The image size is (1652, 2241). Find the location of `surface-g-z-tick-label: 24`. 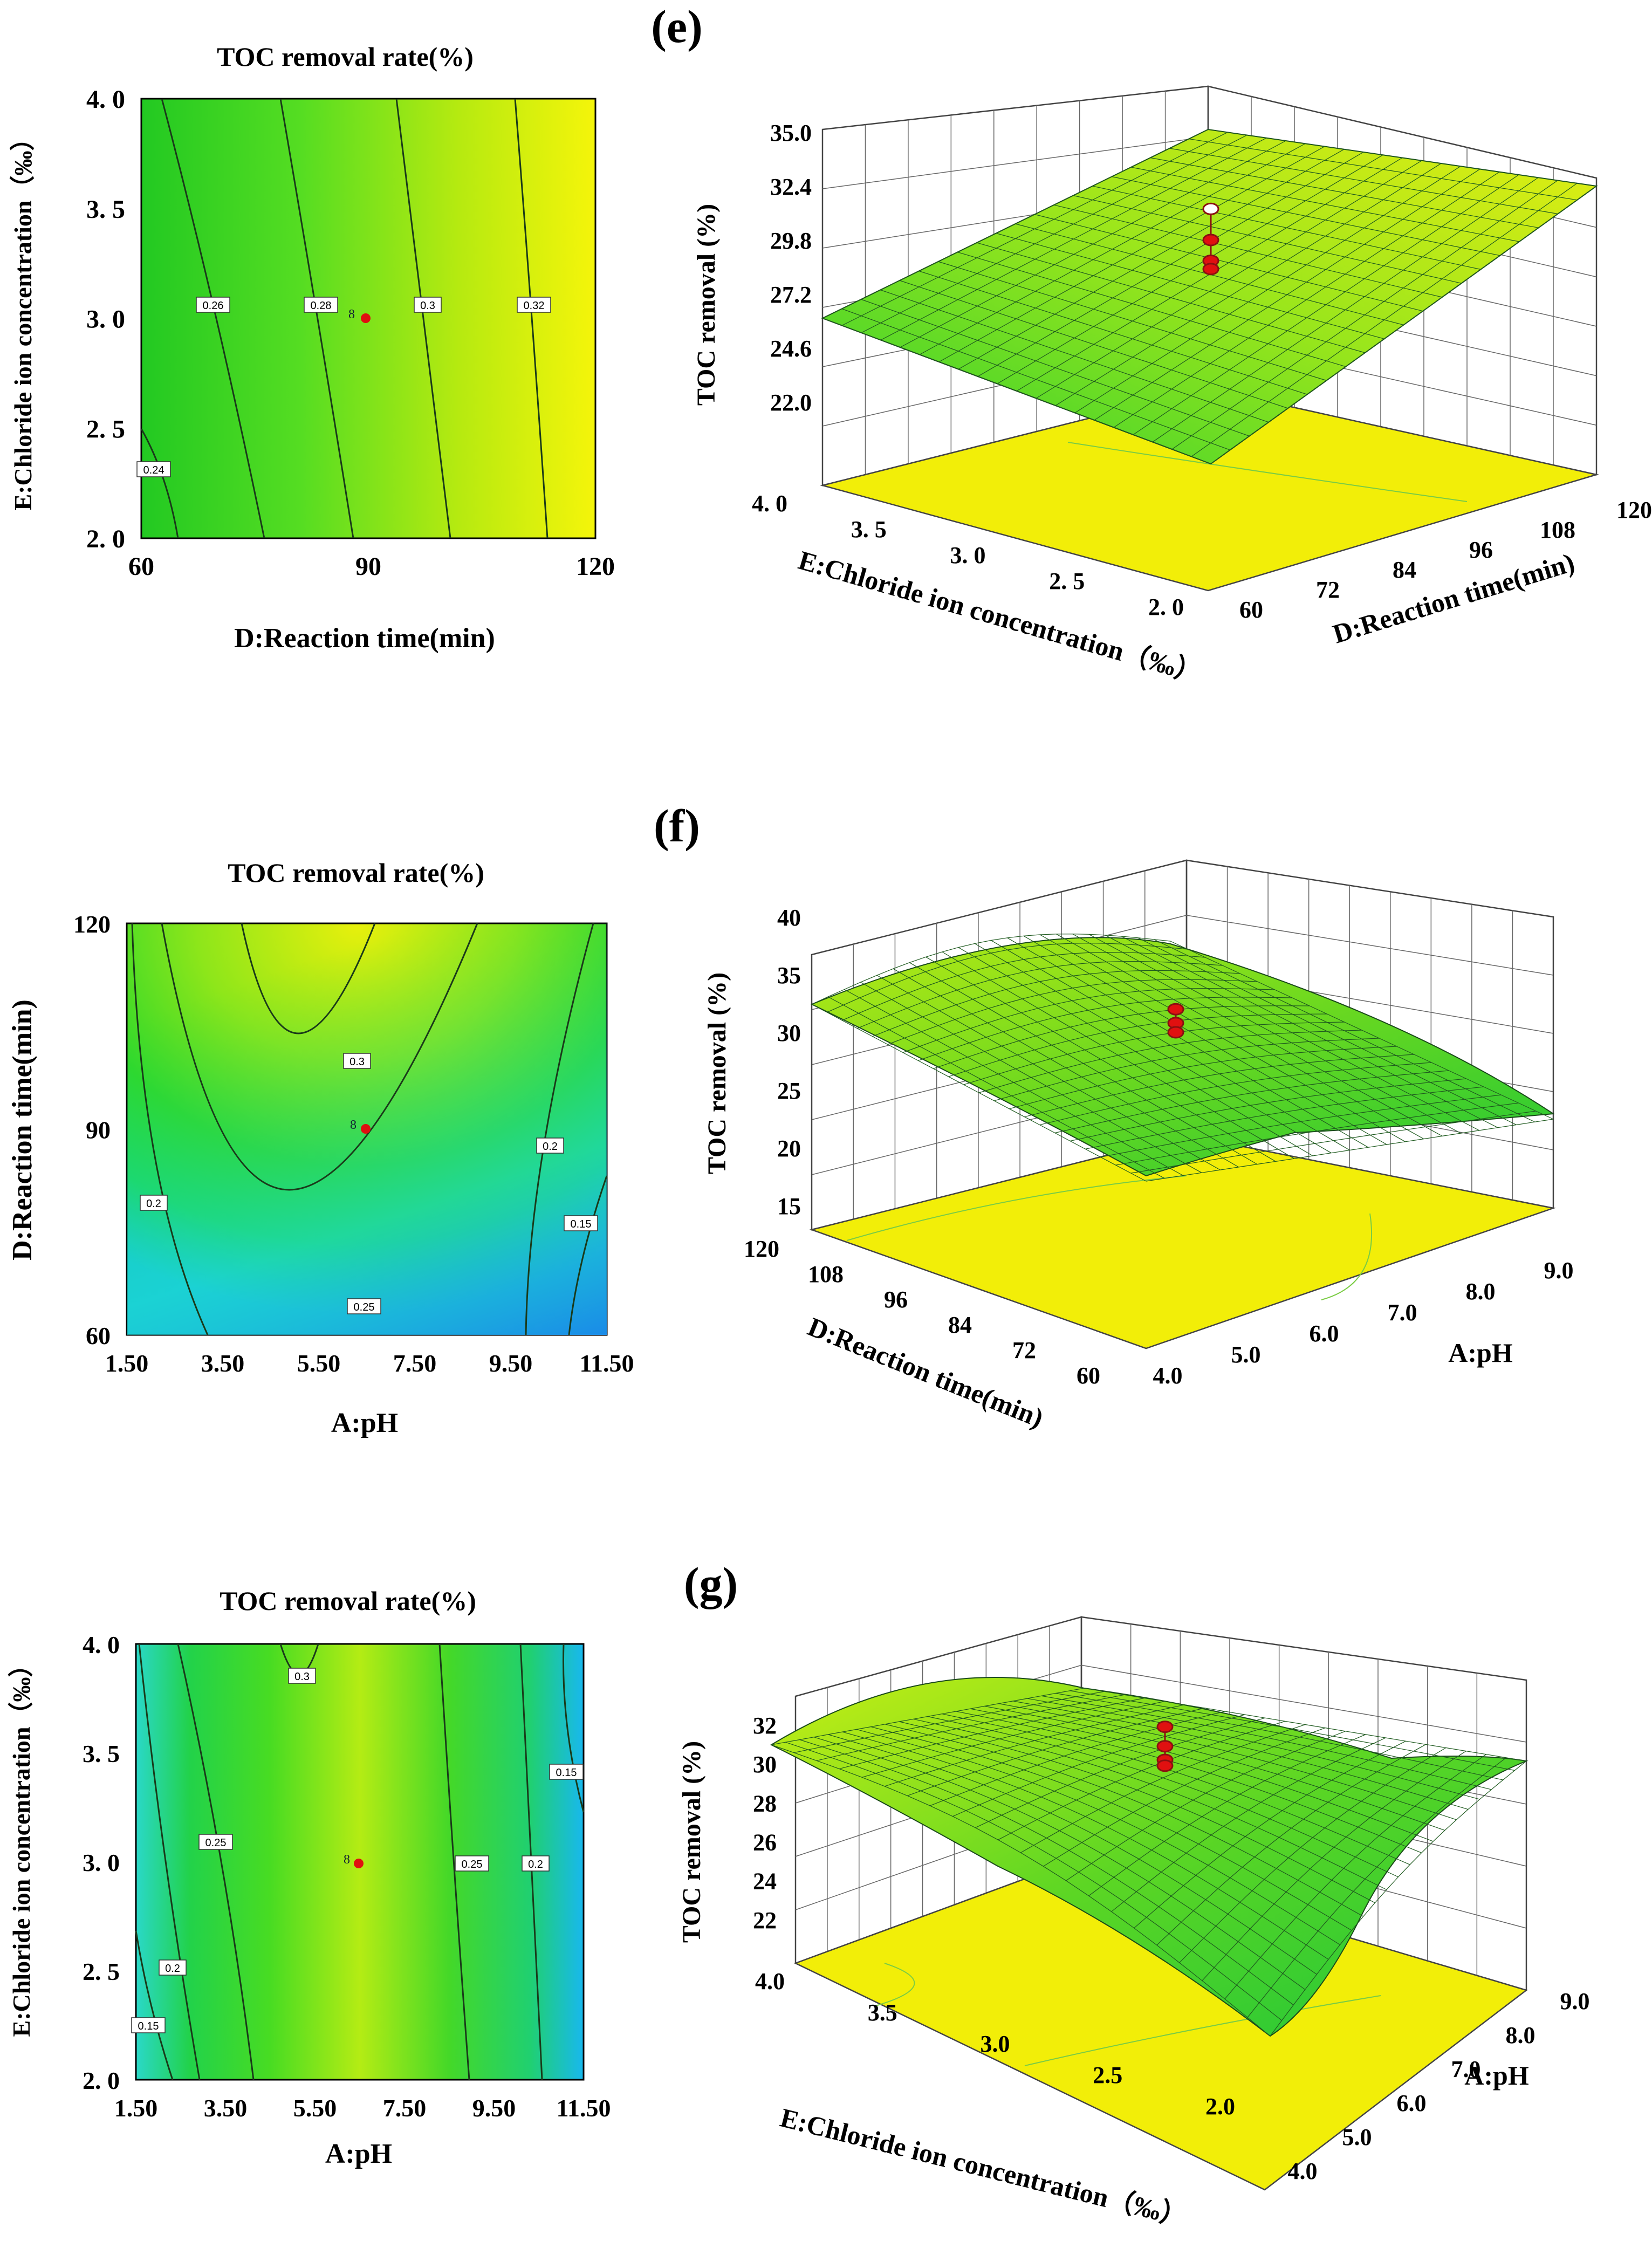

surface-g-z-tick-label: 24 is located at coordinates (765, 1881).